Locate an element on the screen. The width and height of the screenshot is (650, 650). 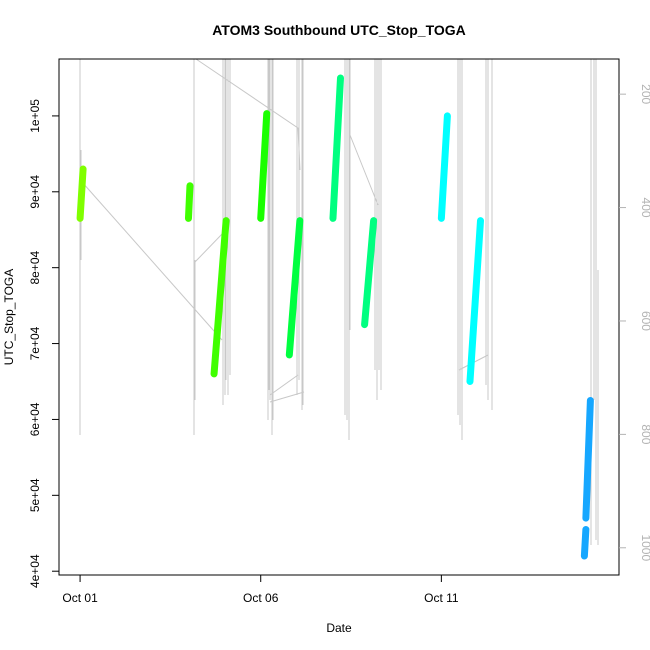
series-2-segment is located at coordinates (189, 202).